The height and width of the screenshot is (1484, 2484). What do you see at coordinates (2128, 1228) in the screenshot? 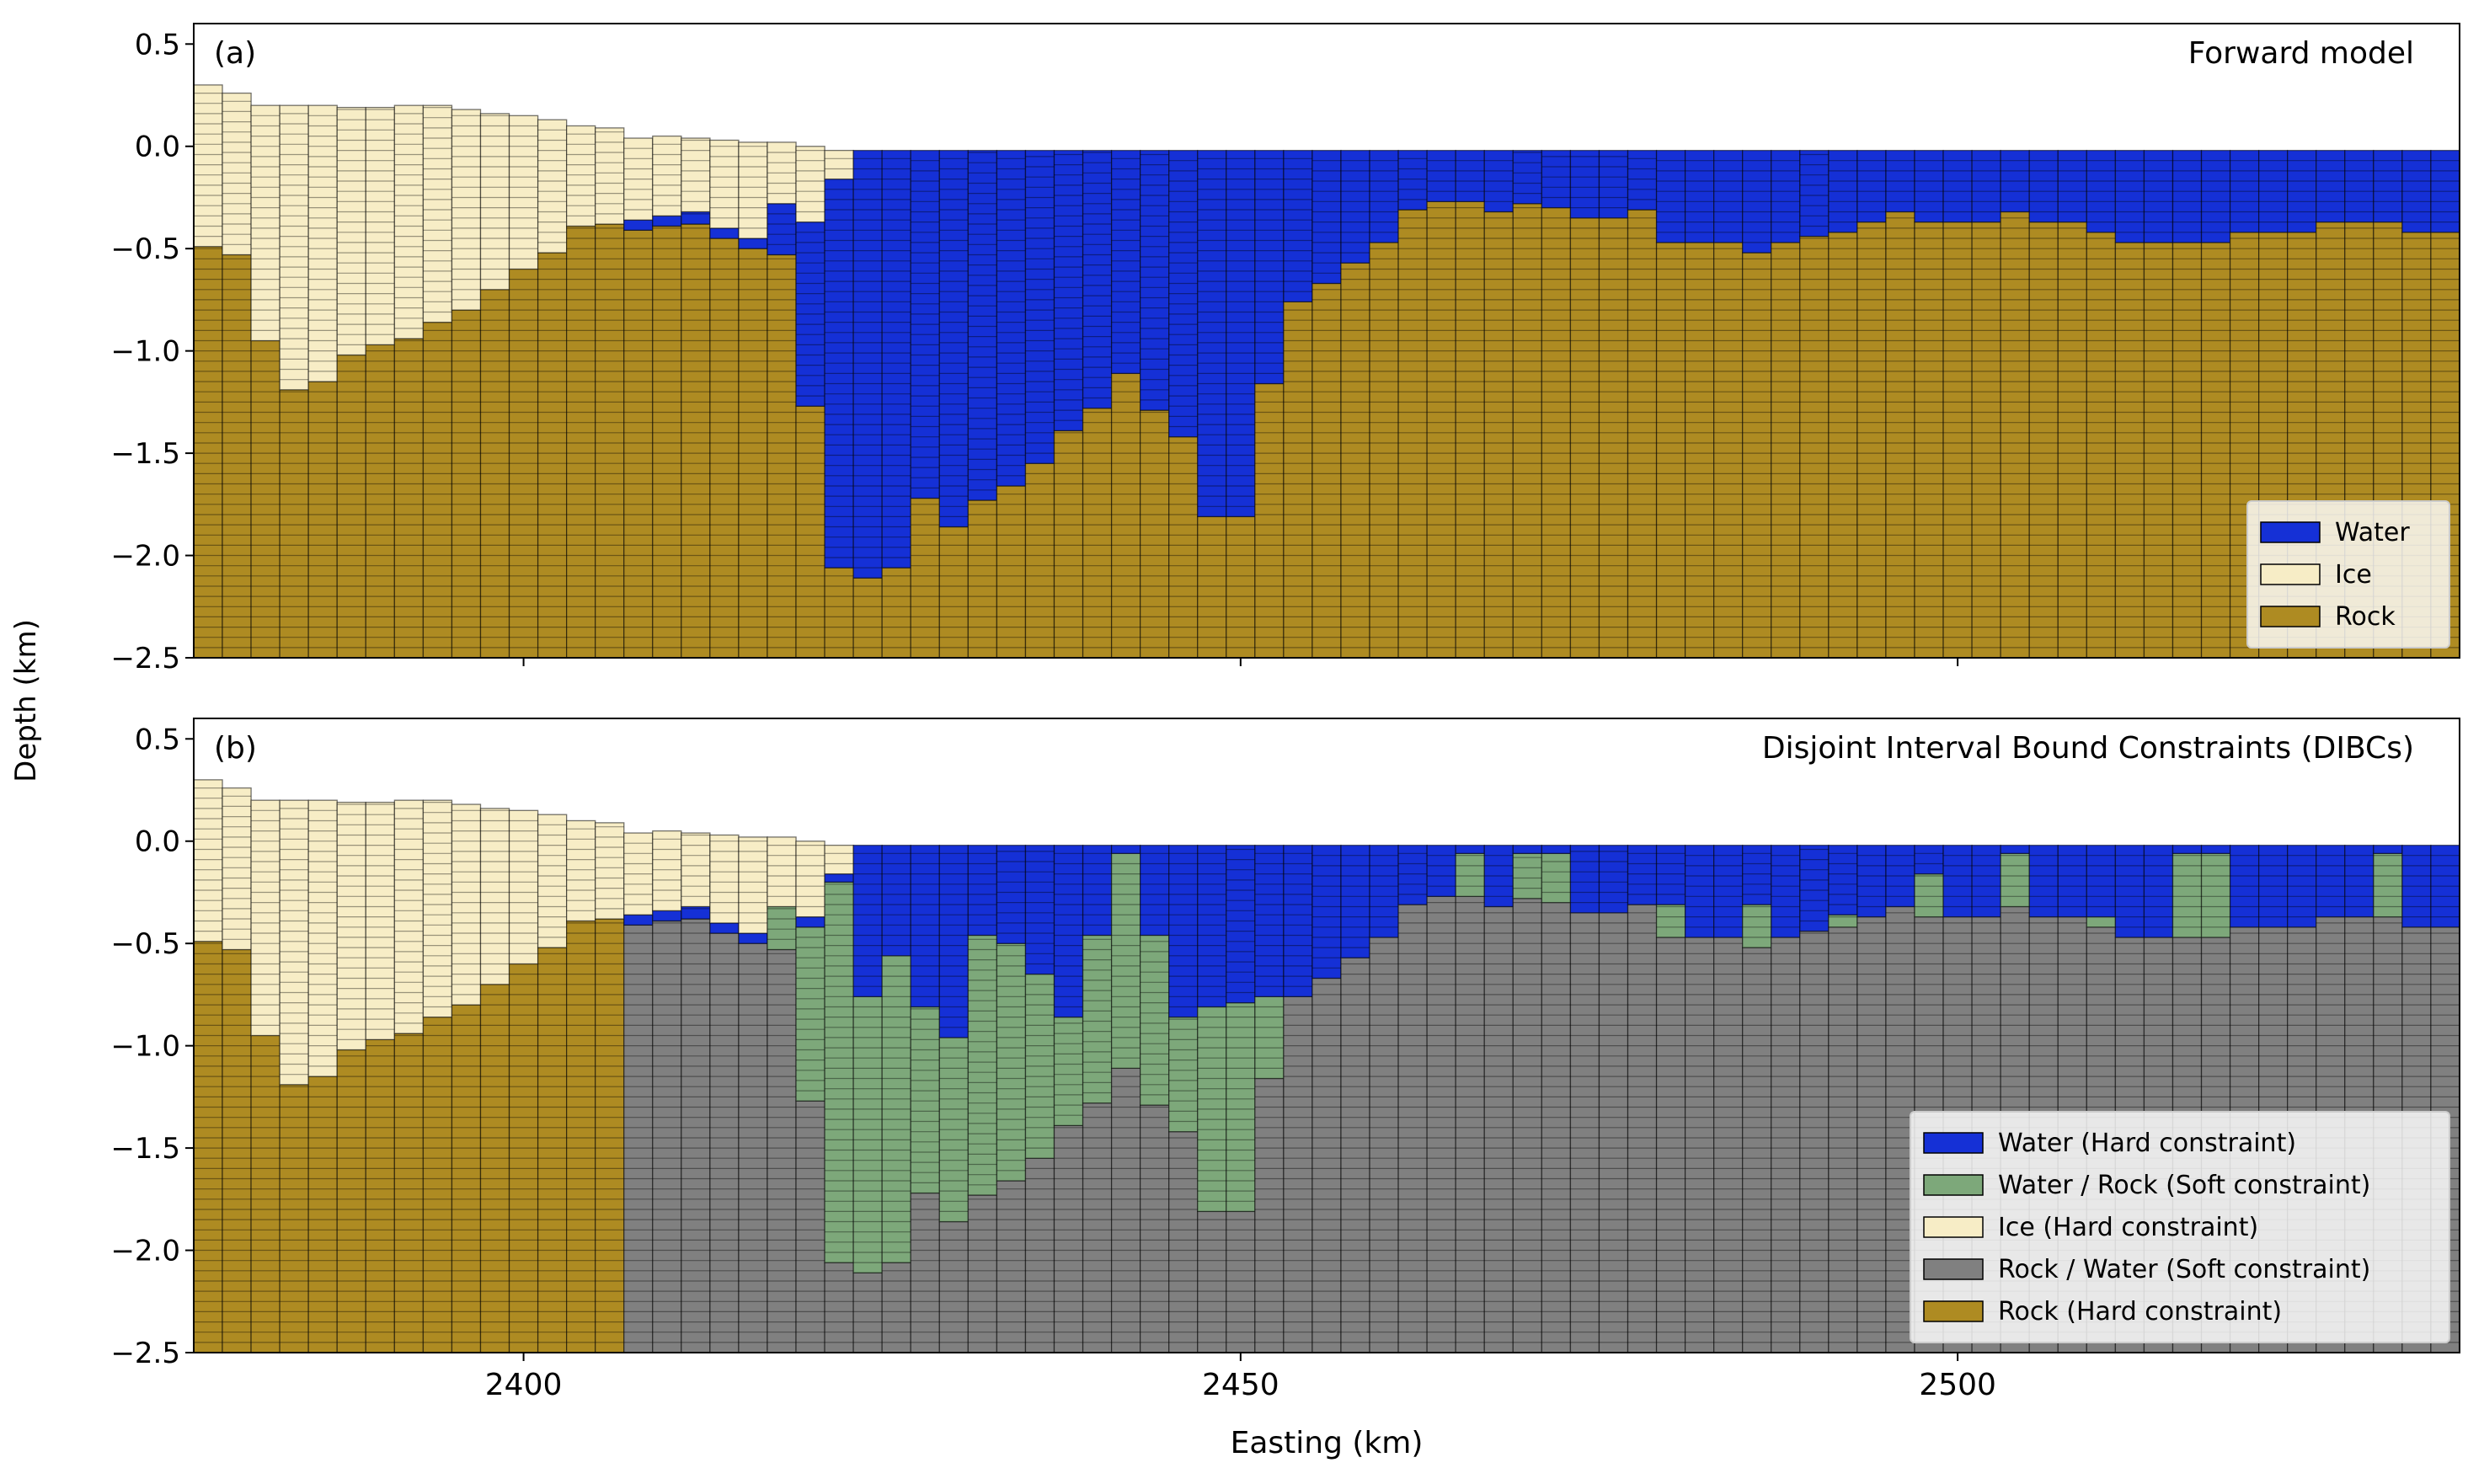
I see `legend-label: Ice (Hard constraint)` at bounding box center [2128, 1228].